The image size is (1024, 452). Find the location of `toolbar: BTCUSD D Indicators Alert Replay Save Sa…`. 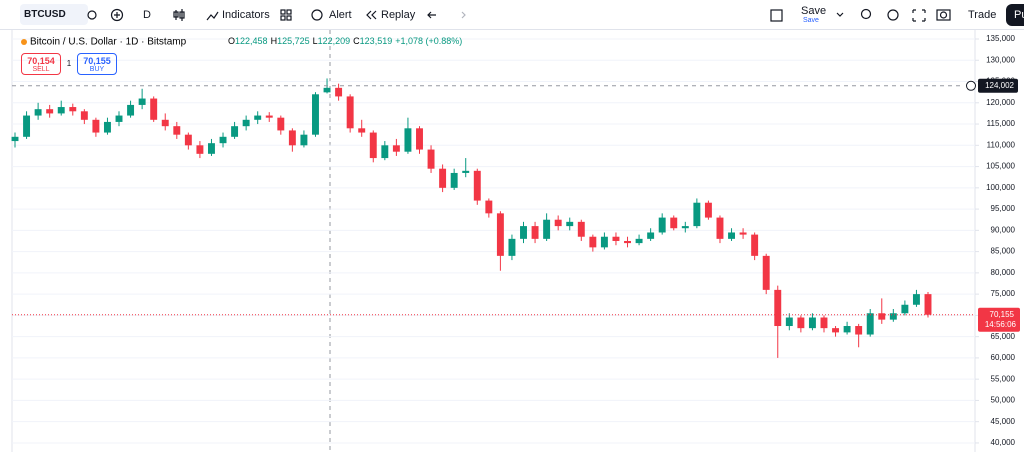

toolbar: BTCUSD D Indicators Alert Replay Save Sa… is located at coordinates (512, 15).